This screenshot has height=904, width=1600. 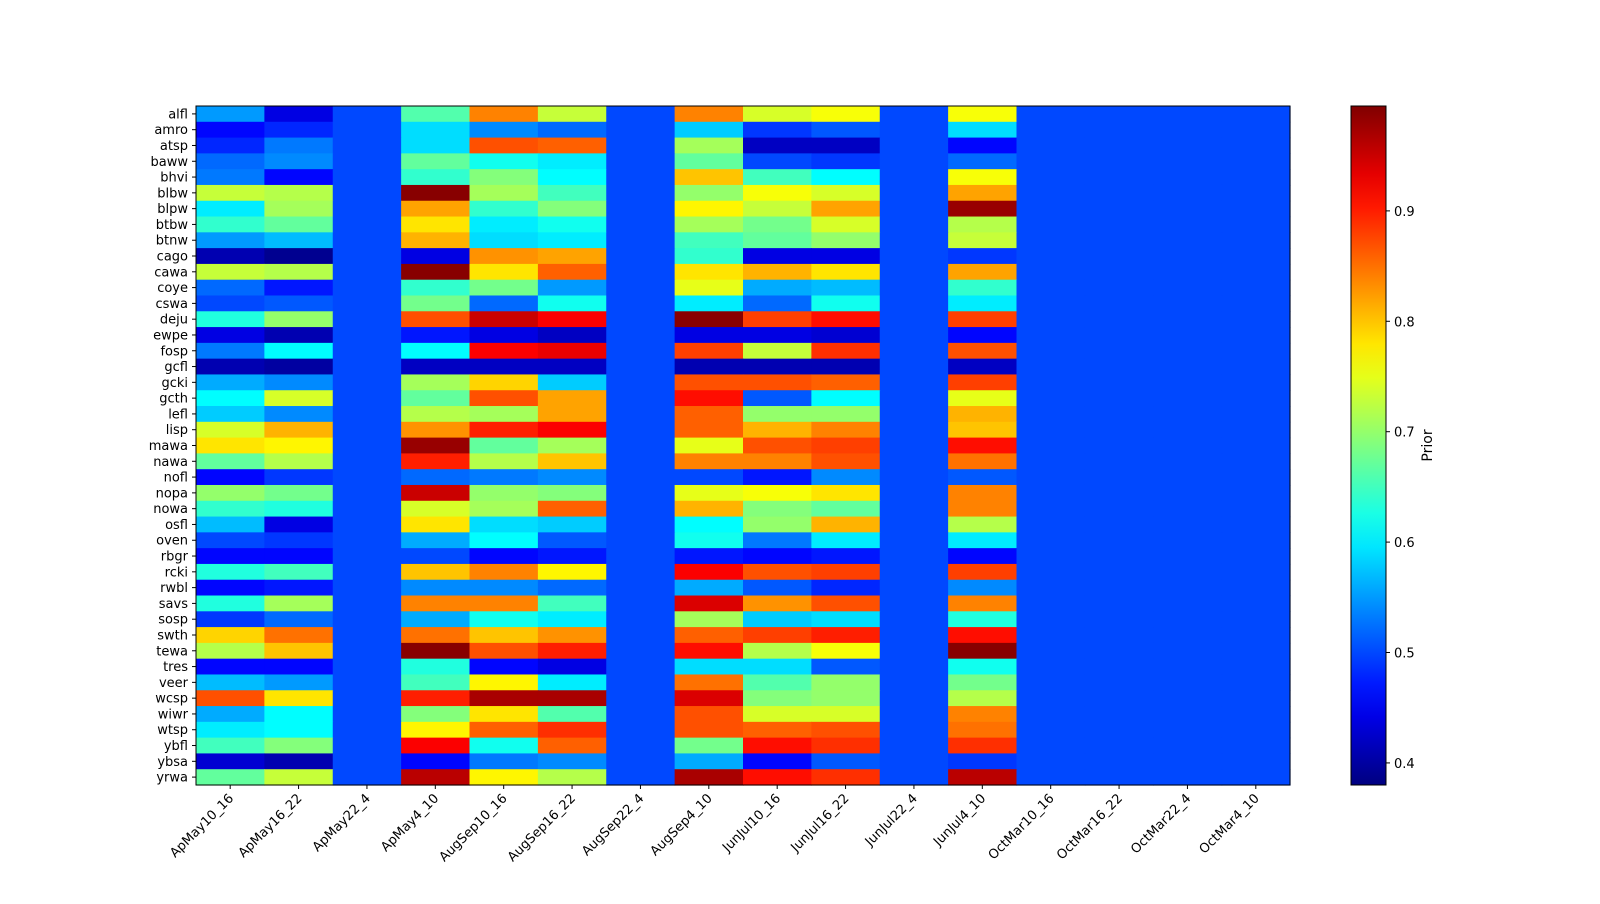 I want to click on y-tick-label: veer, so click(x=174, y=683).